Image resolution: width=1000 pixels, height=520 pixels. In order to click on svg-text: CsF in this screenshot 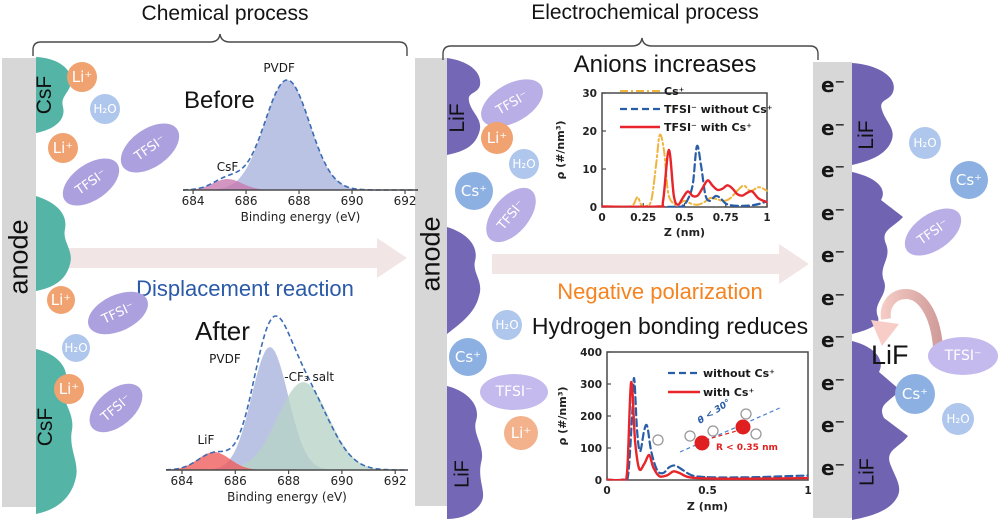, I will do `click(228, 167)`.